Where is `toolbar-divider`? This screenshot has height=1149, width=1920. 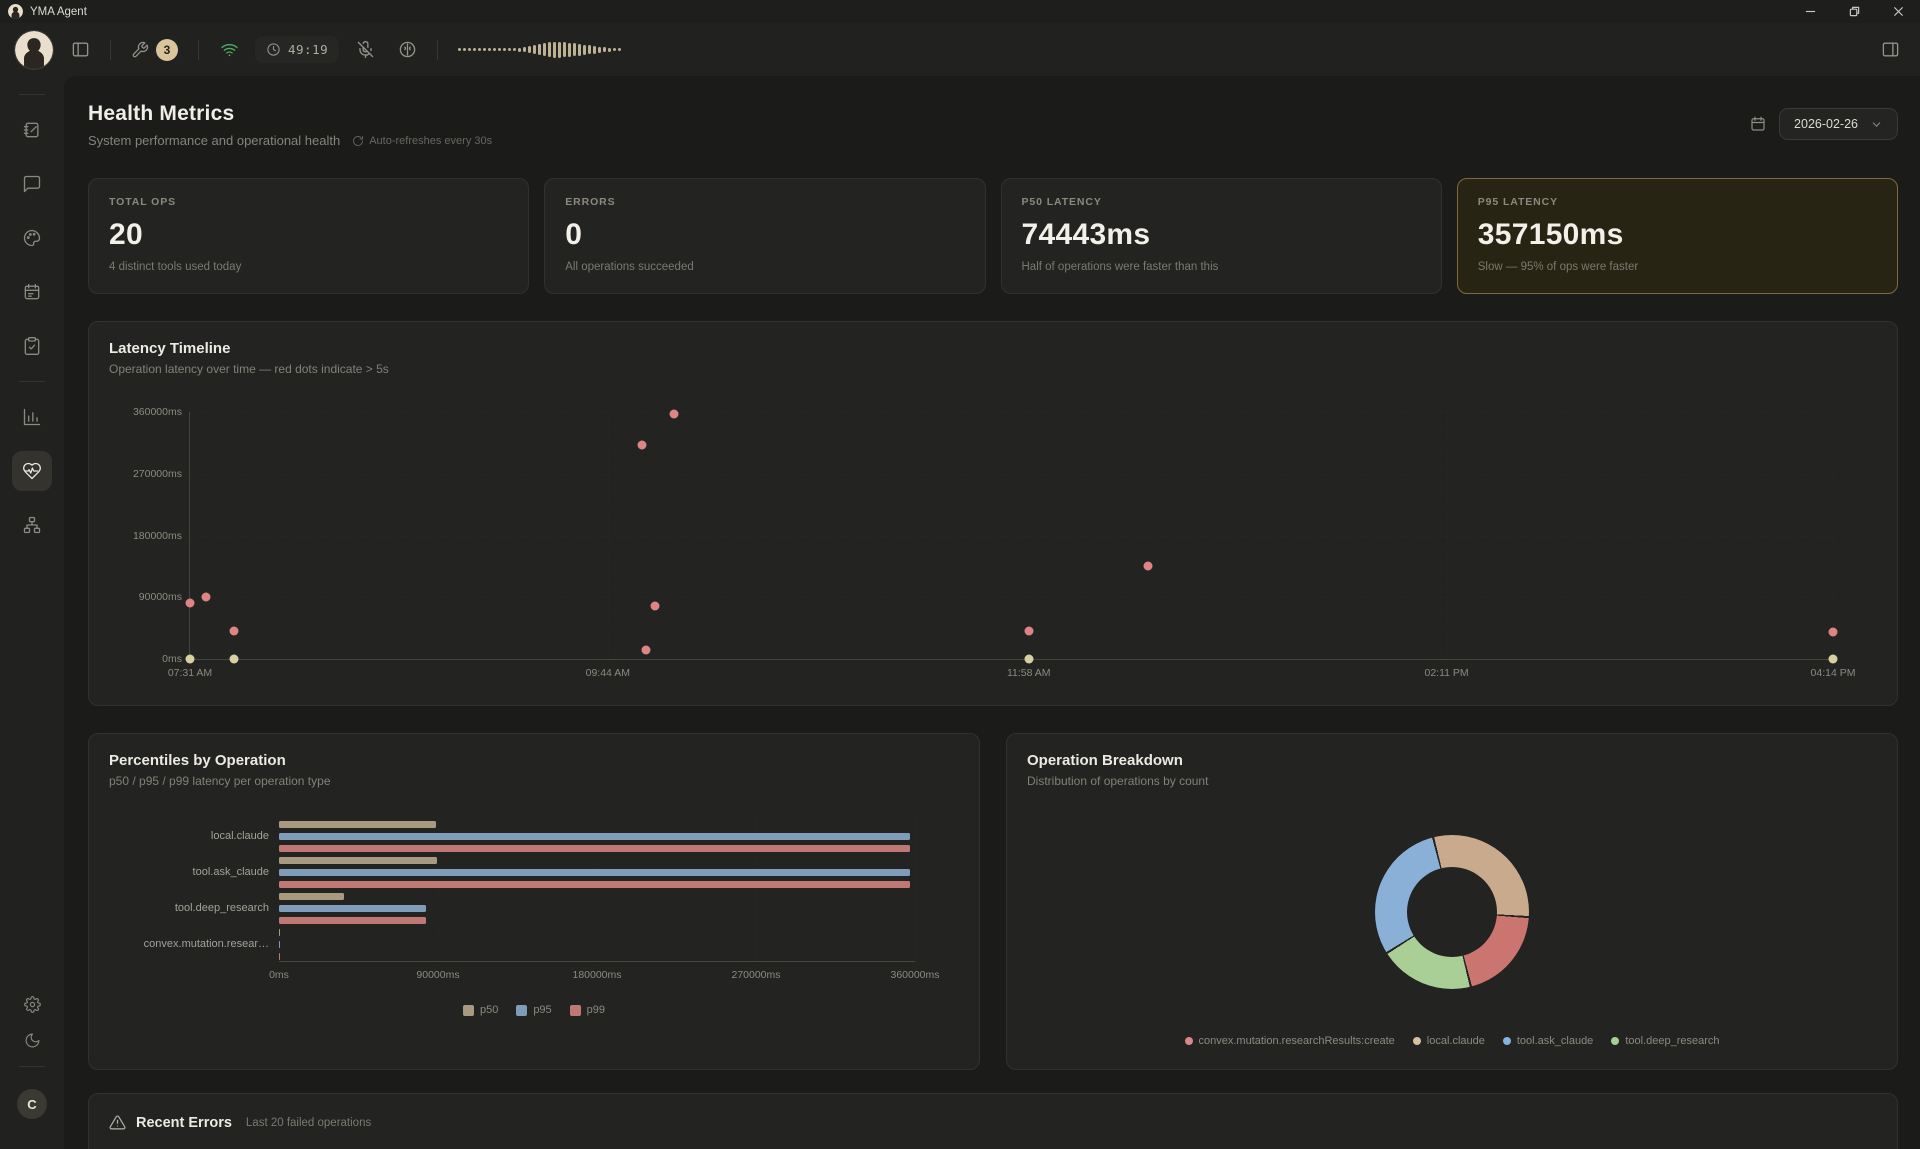
toolbar-divider is located at coordinates (110, 49).